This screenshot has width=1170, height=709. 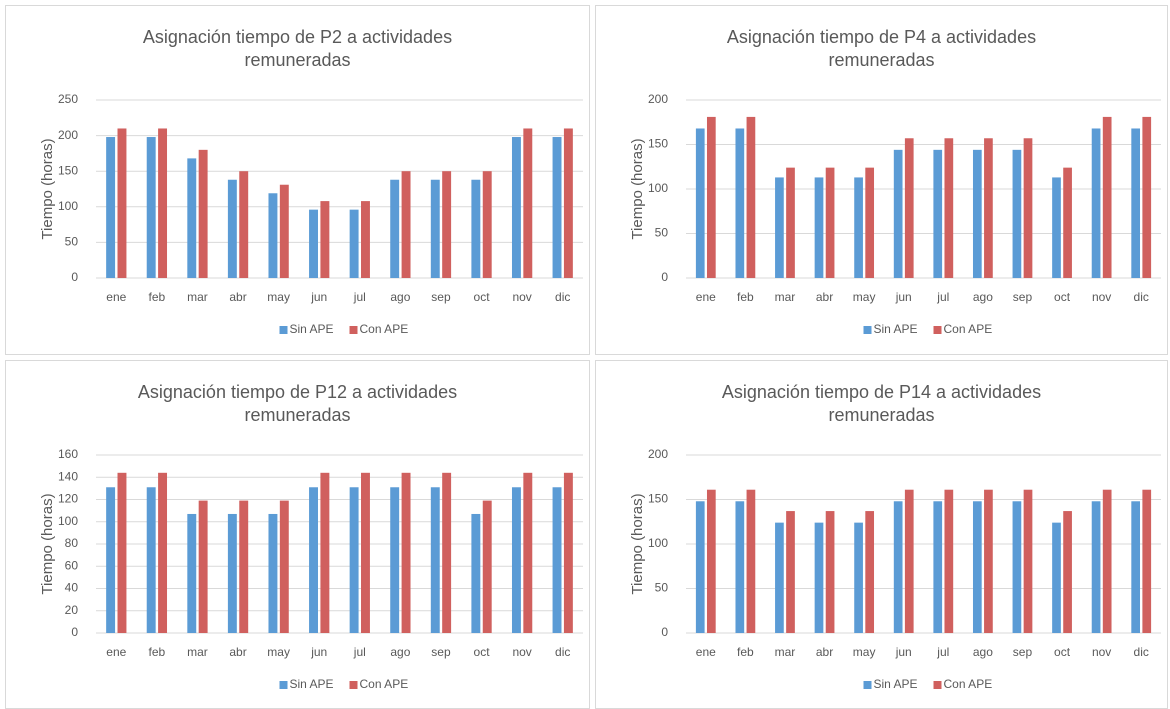 What do you see at coordinates (68, 476) in the screenshot?
I see `y-tick-label: 140` at bounding box center [68, 476].